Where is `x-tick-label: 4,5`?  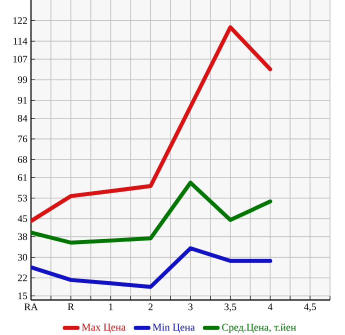 x-tick-label: 4,5 is located at coordinates (310, 308).